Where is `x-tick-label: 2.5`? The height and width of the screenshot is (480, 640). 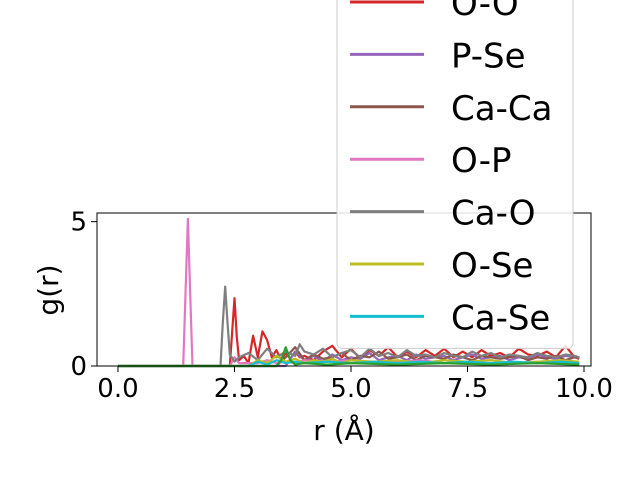 x-tick-label: 2.5 is located at coordinates (234, 389).